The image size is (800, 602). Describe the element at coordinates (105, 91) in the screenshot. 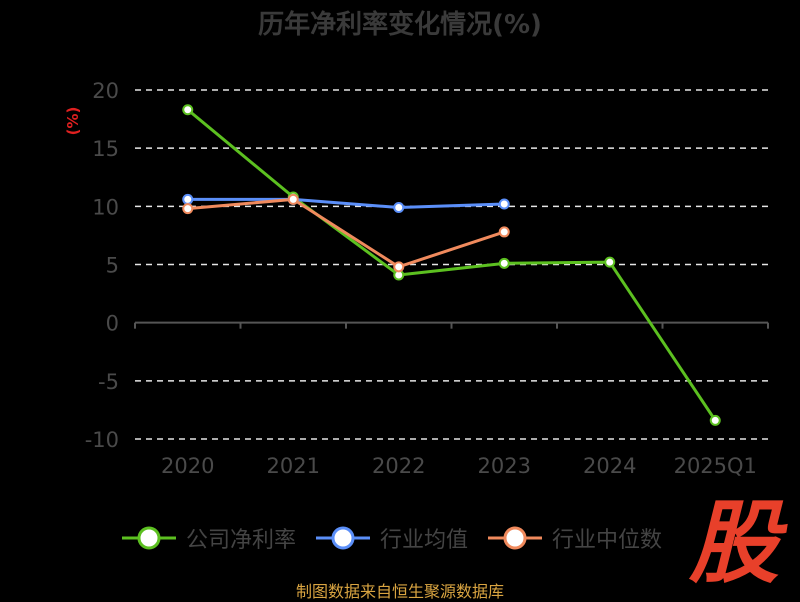

I see `y-tick-label: 20` at that location.